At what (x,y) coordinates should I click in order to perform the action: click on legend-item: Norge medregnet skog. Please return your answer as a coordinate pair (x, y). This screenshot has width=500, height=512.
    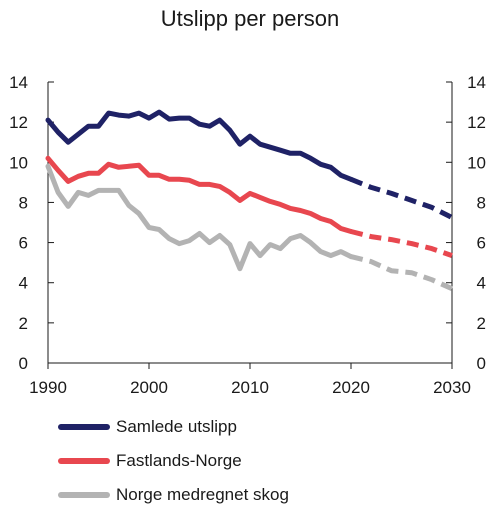
    Looking at the image, I should click on (173, 495).